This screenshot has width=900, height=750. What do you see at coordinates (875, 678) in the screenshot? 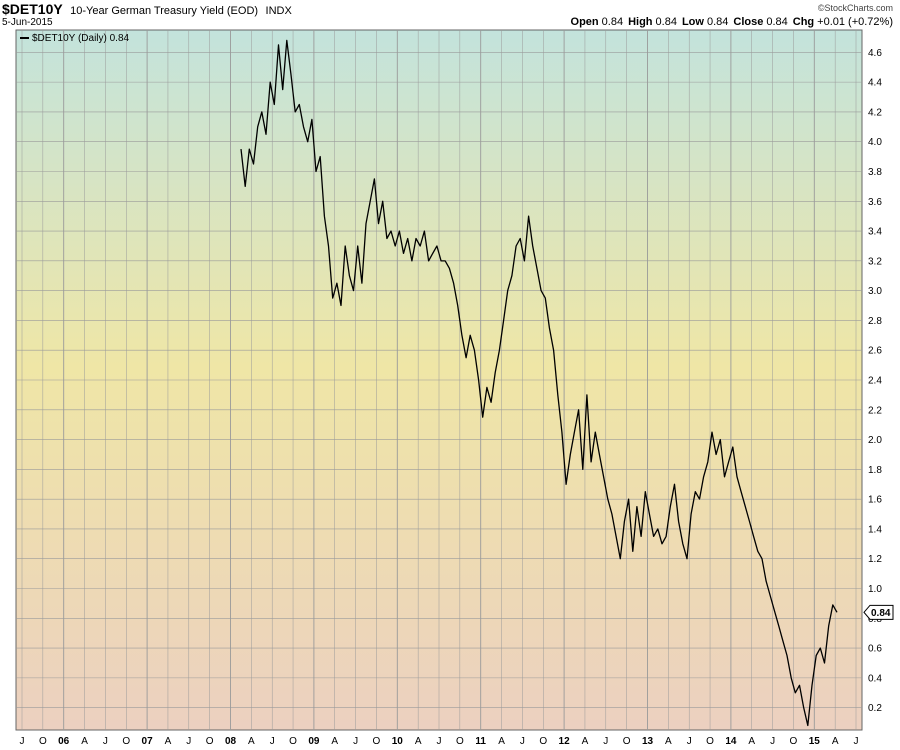
I see `y-tick-label: 0.4` at bounding box center [875, 678].